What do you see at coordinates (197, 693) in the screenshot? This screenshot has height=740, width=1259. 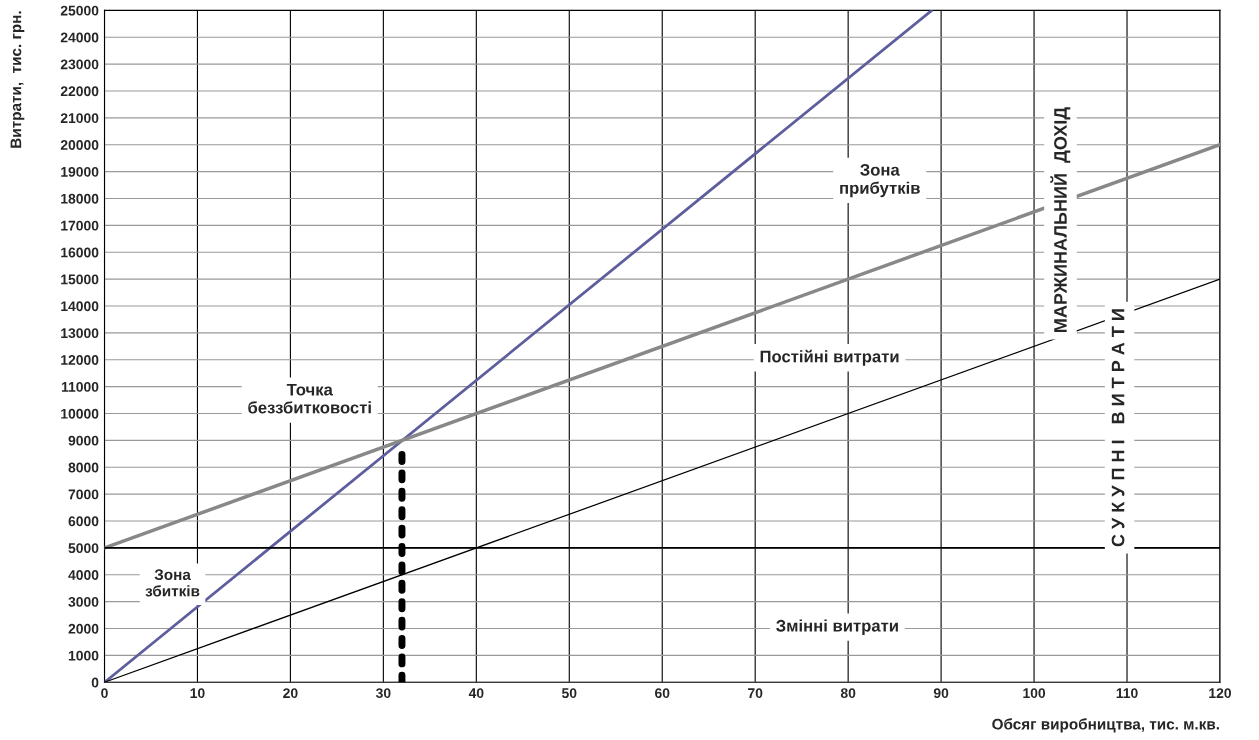 I see `x-tick-label: 10` at bounding box center [197, 693].